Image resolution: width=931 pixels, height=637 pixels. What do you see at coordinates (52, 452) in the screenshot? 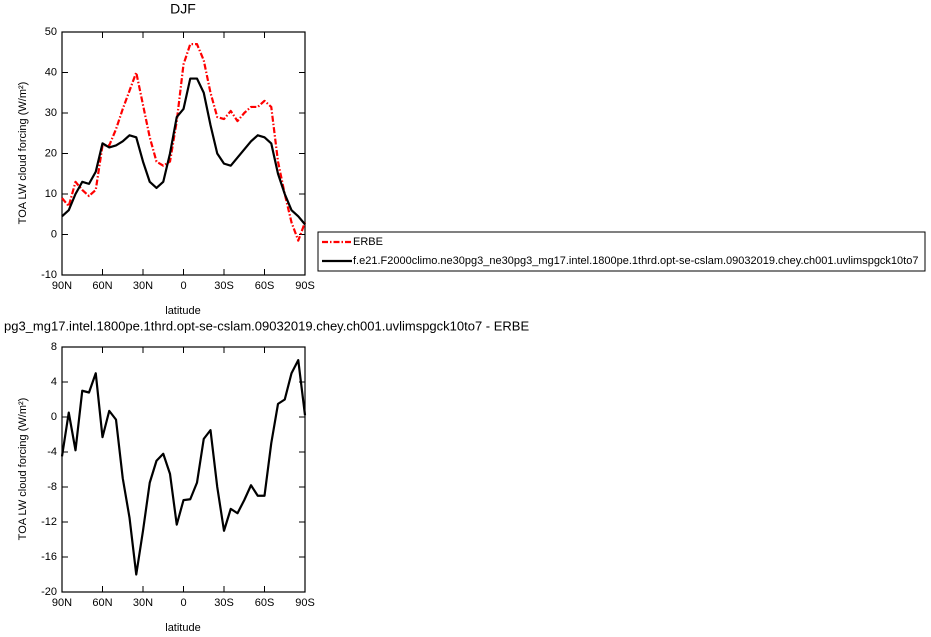
I see `y-tick-label: -4` at bounding box center [52, 452].